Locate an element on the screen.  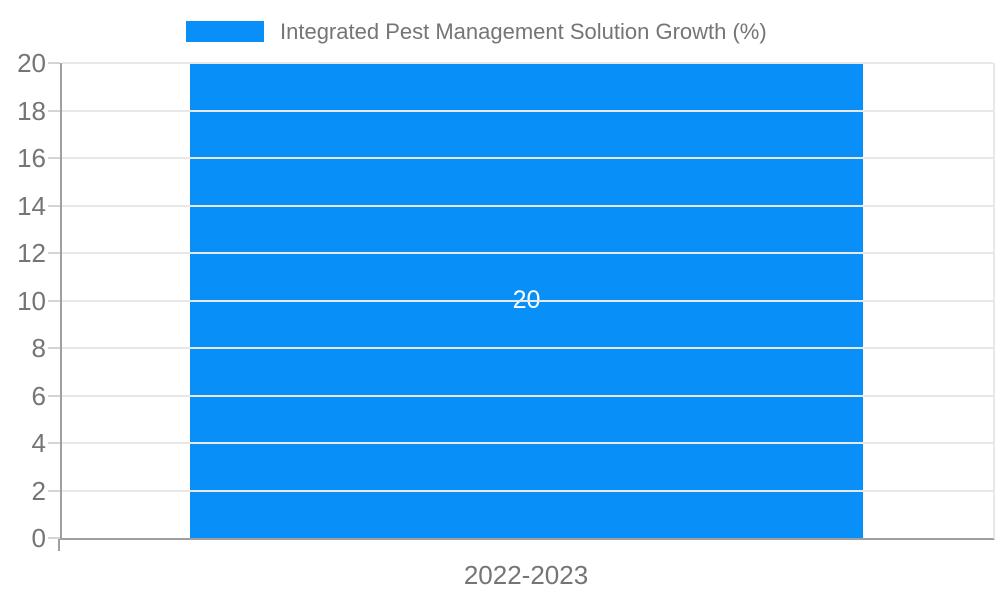
x-axis-left-tick is located at coordinates (59, 544).